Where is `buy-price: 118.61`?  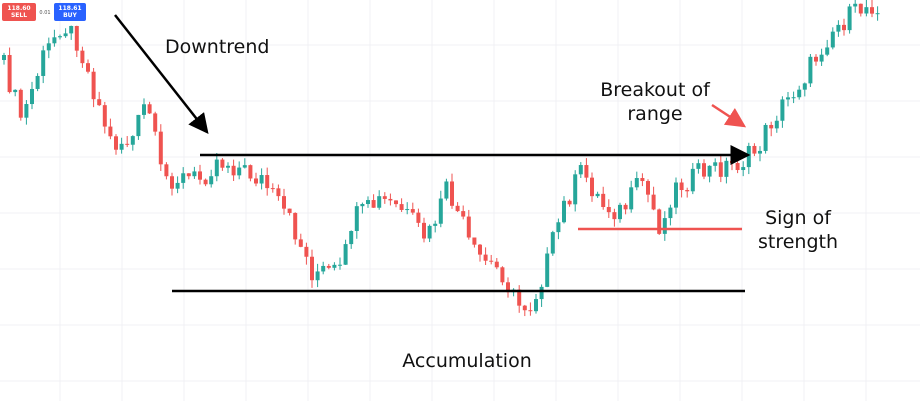 buy-price: 118.61 is located at coordinates (69, 8).